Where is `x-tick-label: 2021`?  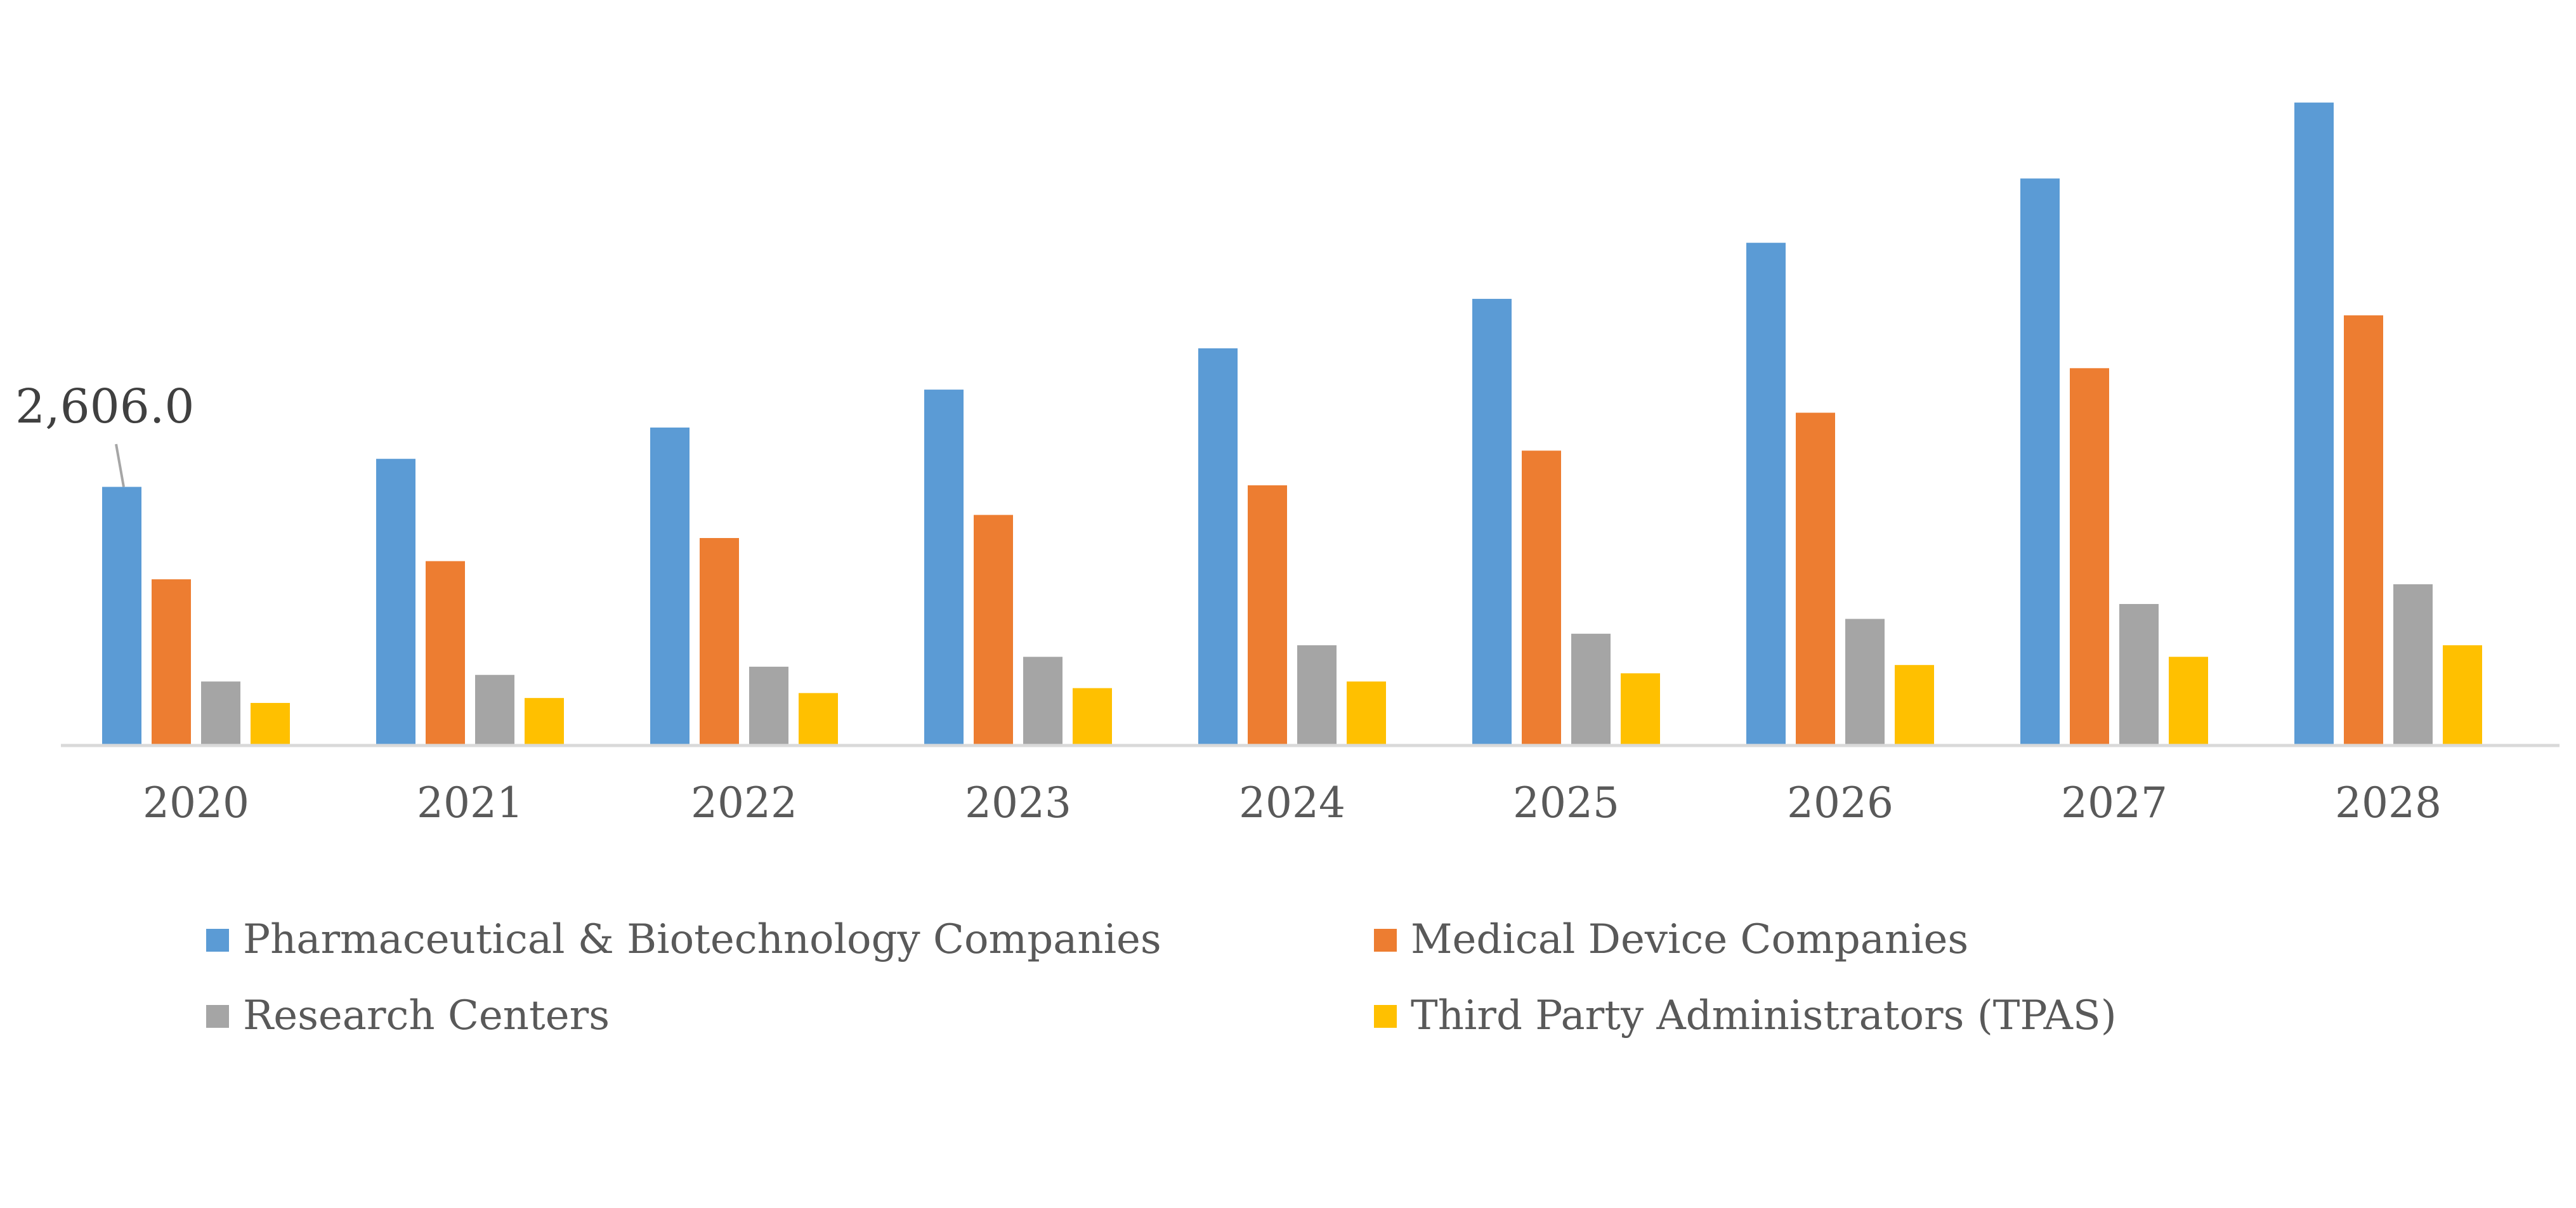 x-tick-label: 2021 is located at coordinates (470, 802).